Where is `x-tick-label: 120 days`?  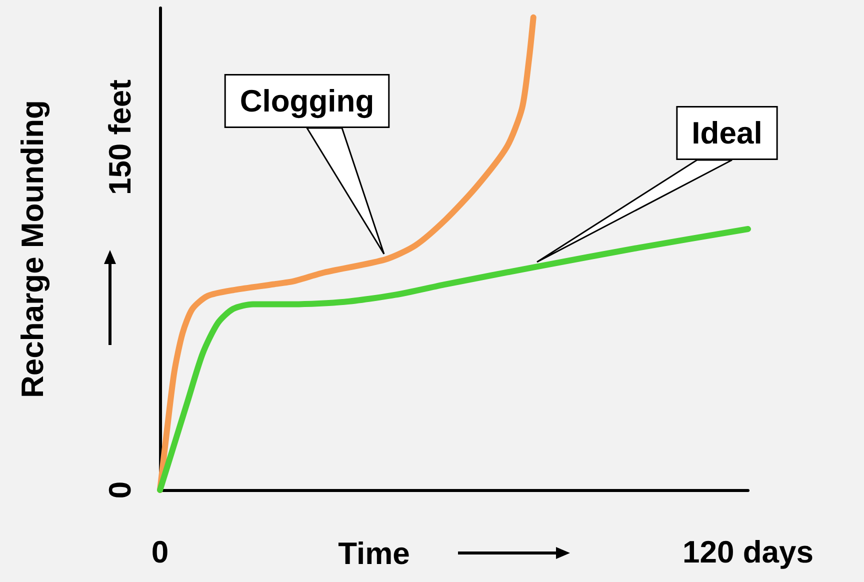
x-tick-label: 120 days is located at coordinates (748, 552).